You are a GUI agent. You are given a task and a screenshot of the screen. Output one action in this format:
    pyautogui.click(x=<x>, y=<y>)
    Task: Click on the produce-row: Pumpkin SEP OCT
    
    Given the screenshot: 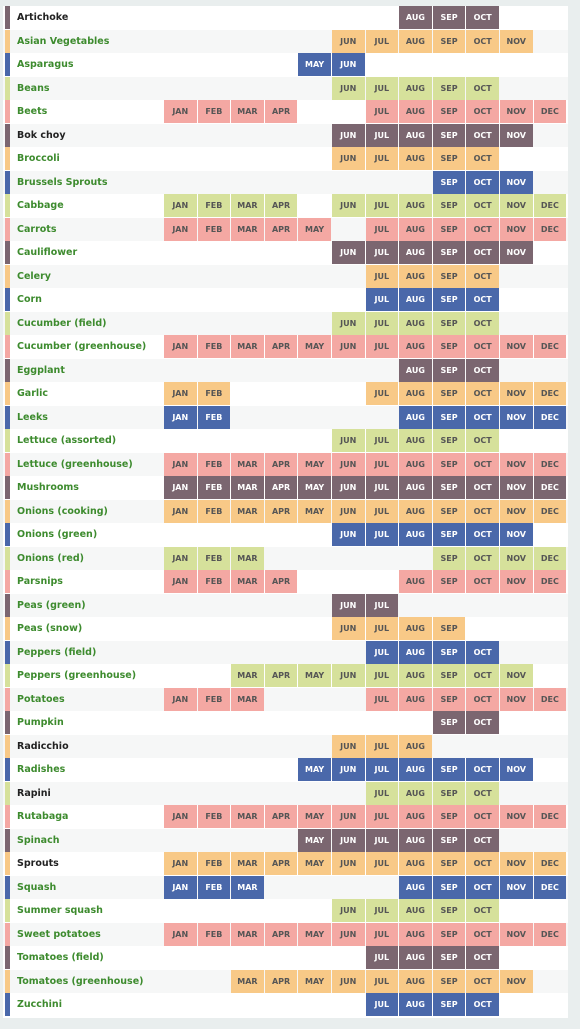 What is the action you would take?
    pyautogui.click(x=285, y=723)
    